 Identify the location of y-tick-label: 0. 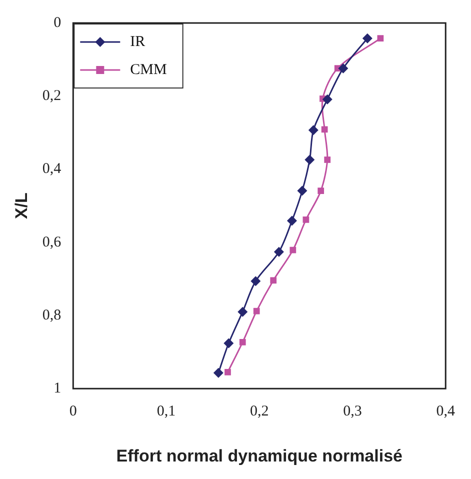
(58, 22).